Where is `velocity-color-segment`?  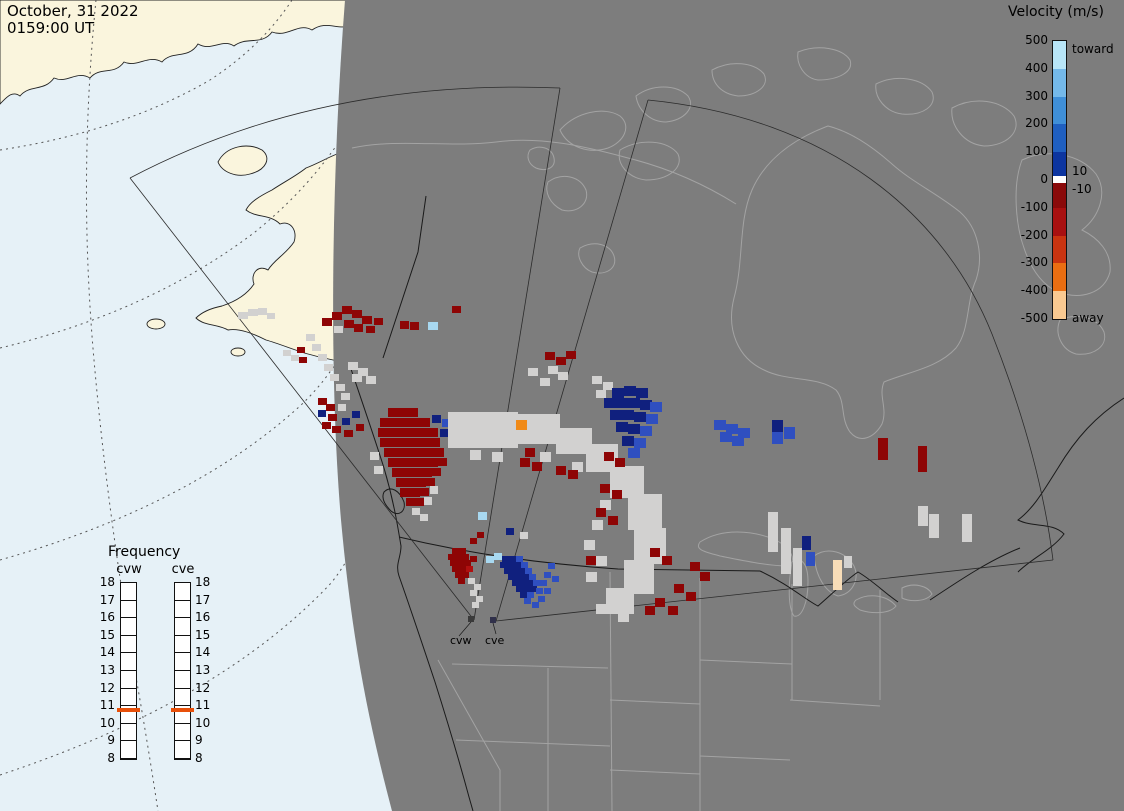 velocity-color-segment is located at coordinates (1059, 305).